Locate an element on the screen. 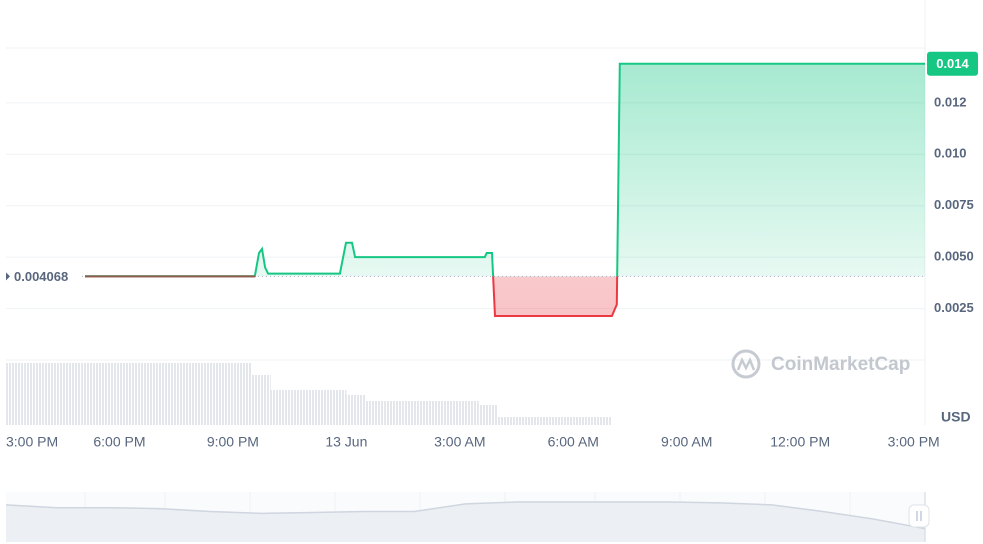 The image size is (983, 544). x-tick-label: 6:00 AM is located at coordinates (573, 442).